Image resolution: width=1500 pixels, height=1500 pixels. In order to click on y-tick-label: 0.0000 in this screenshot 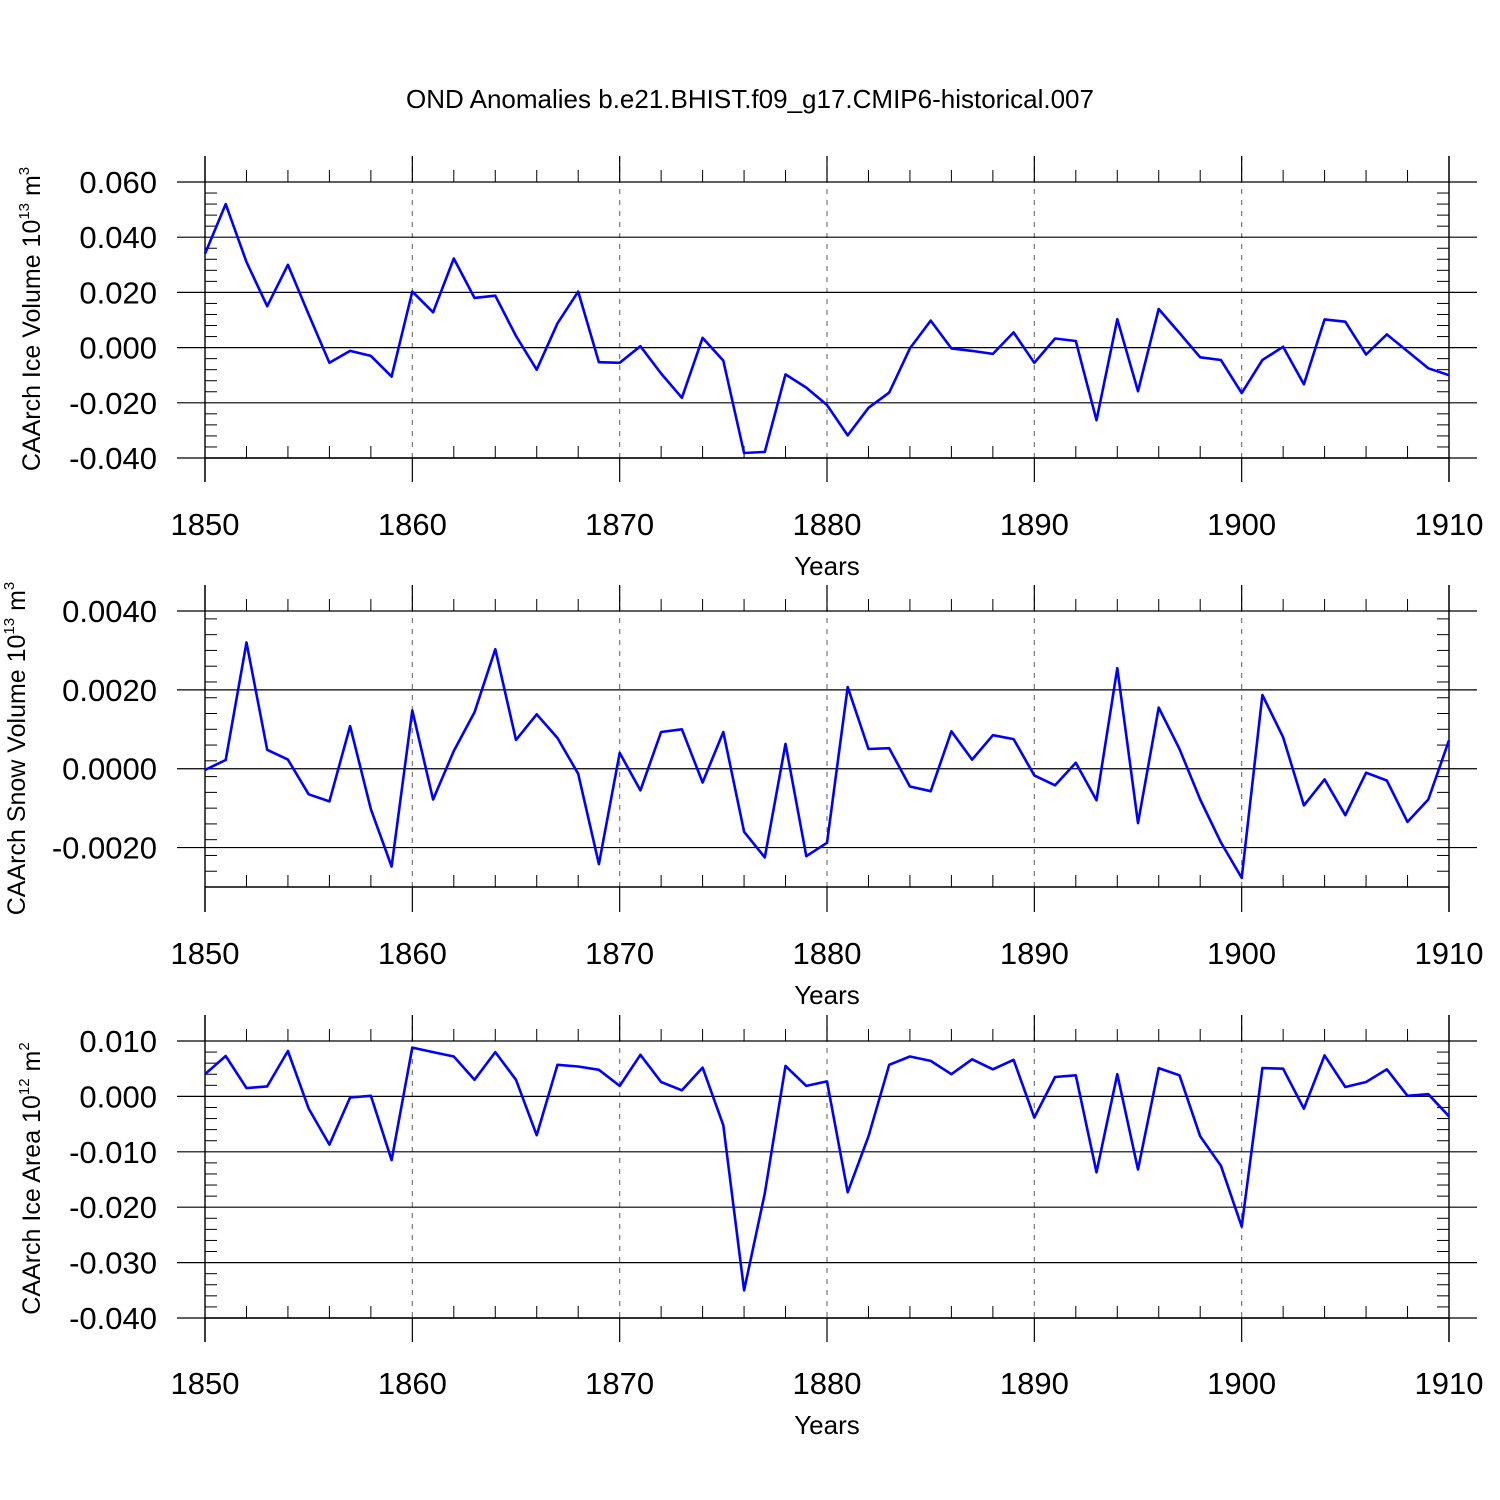, I will do `click(109, 769)`.